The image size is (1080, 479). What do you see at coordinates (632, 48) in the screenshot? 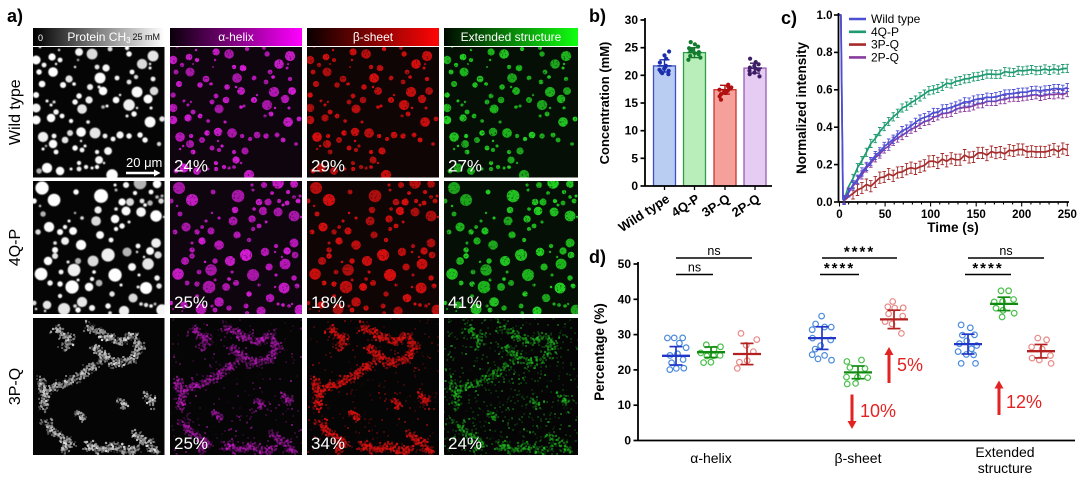
I see `svg-text: 25` at bounding box center [632, 48].